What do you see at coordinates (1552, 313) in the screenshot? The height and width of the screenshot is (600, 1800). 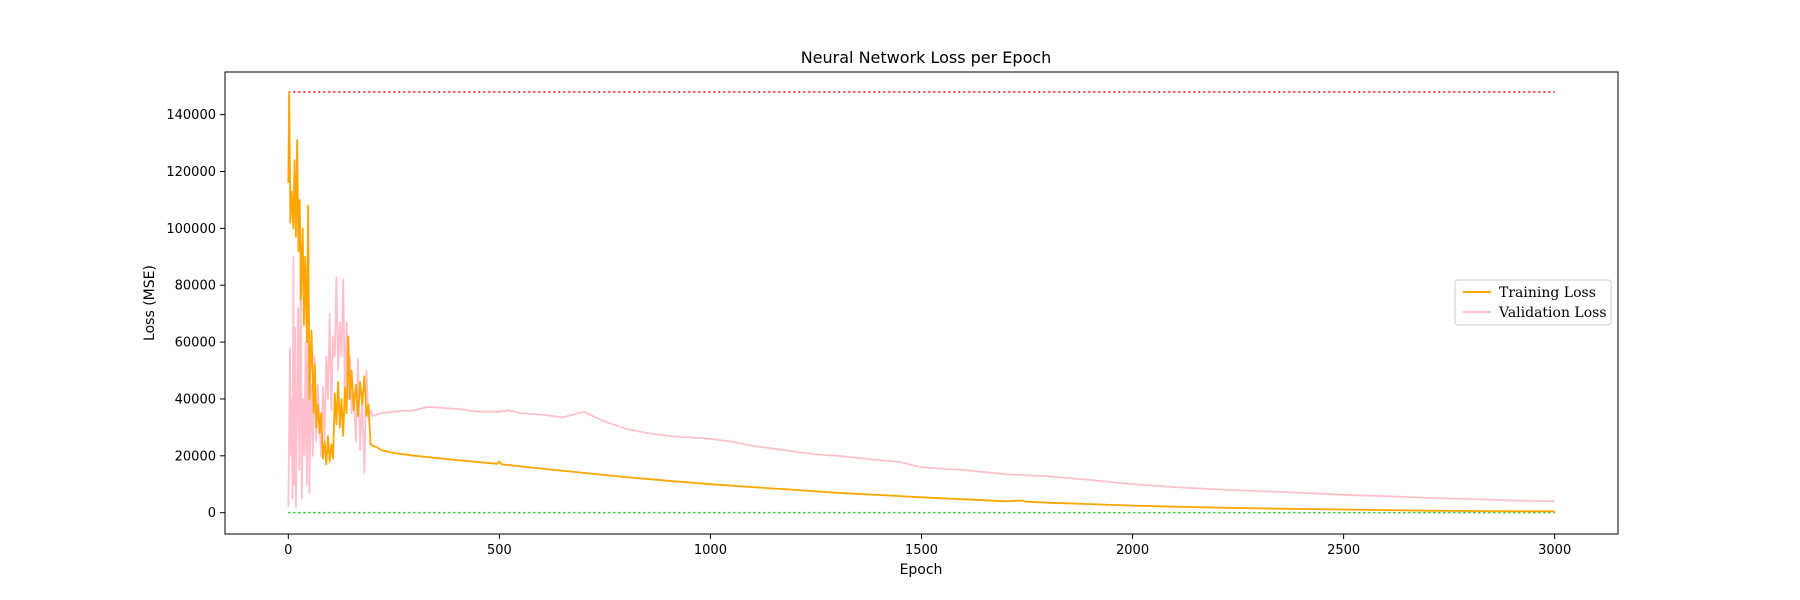 I see `legend-label-validation: Validation Loss` at bounding box center [1552, 313].